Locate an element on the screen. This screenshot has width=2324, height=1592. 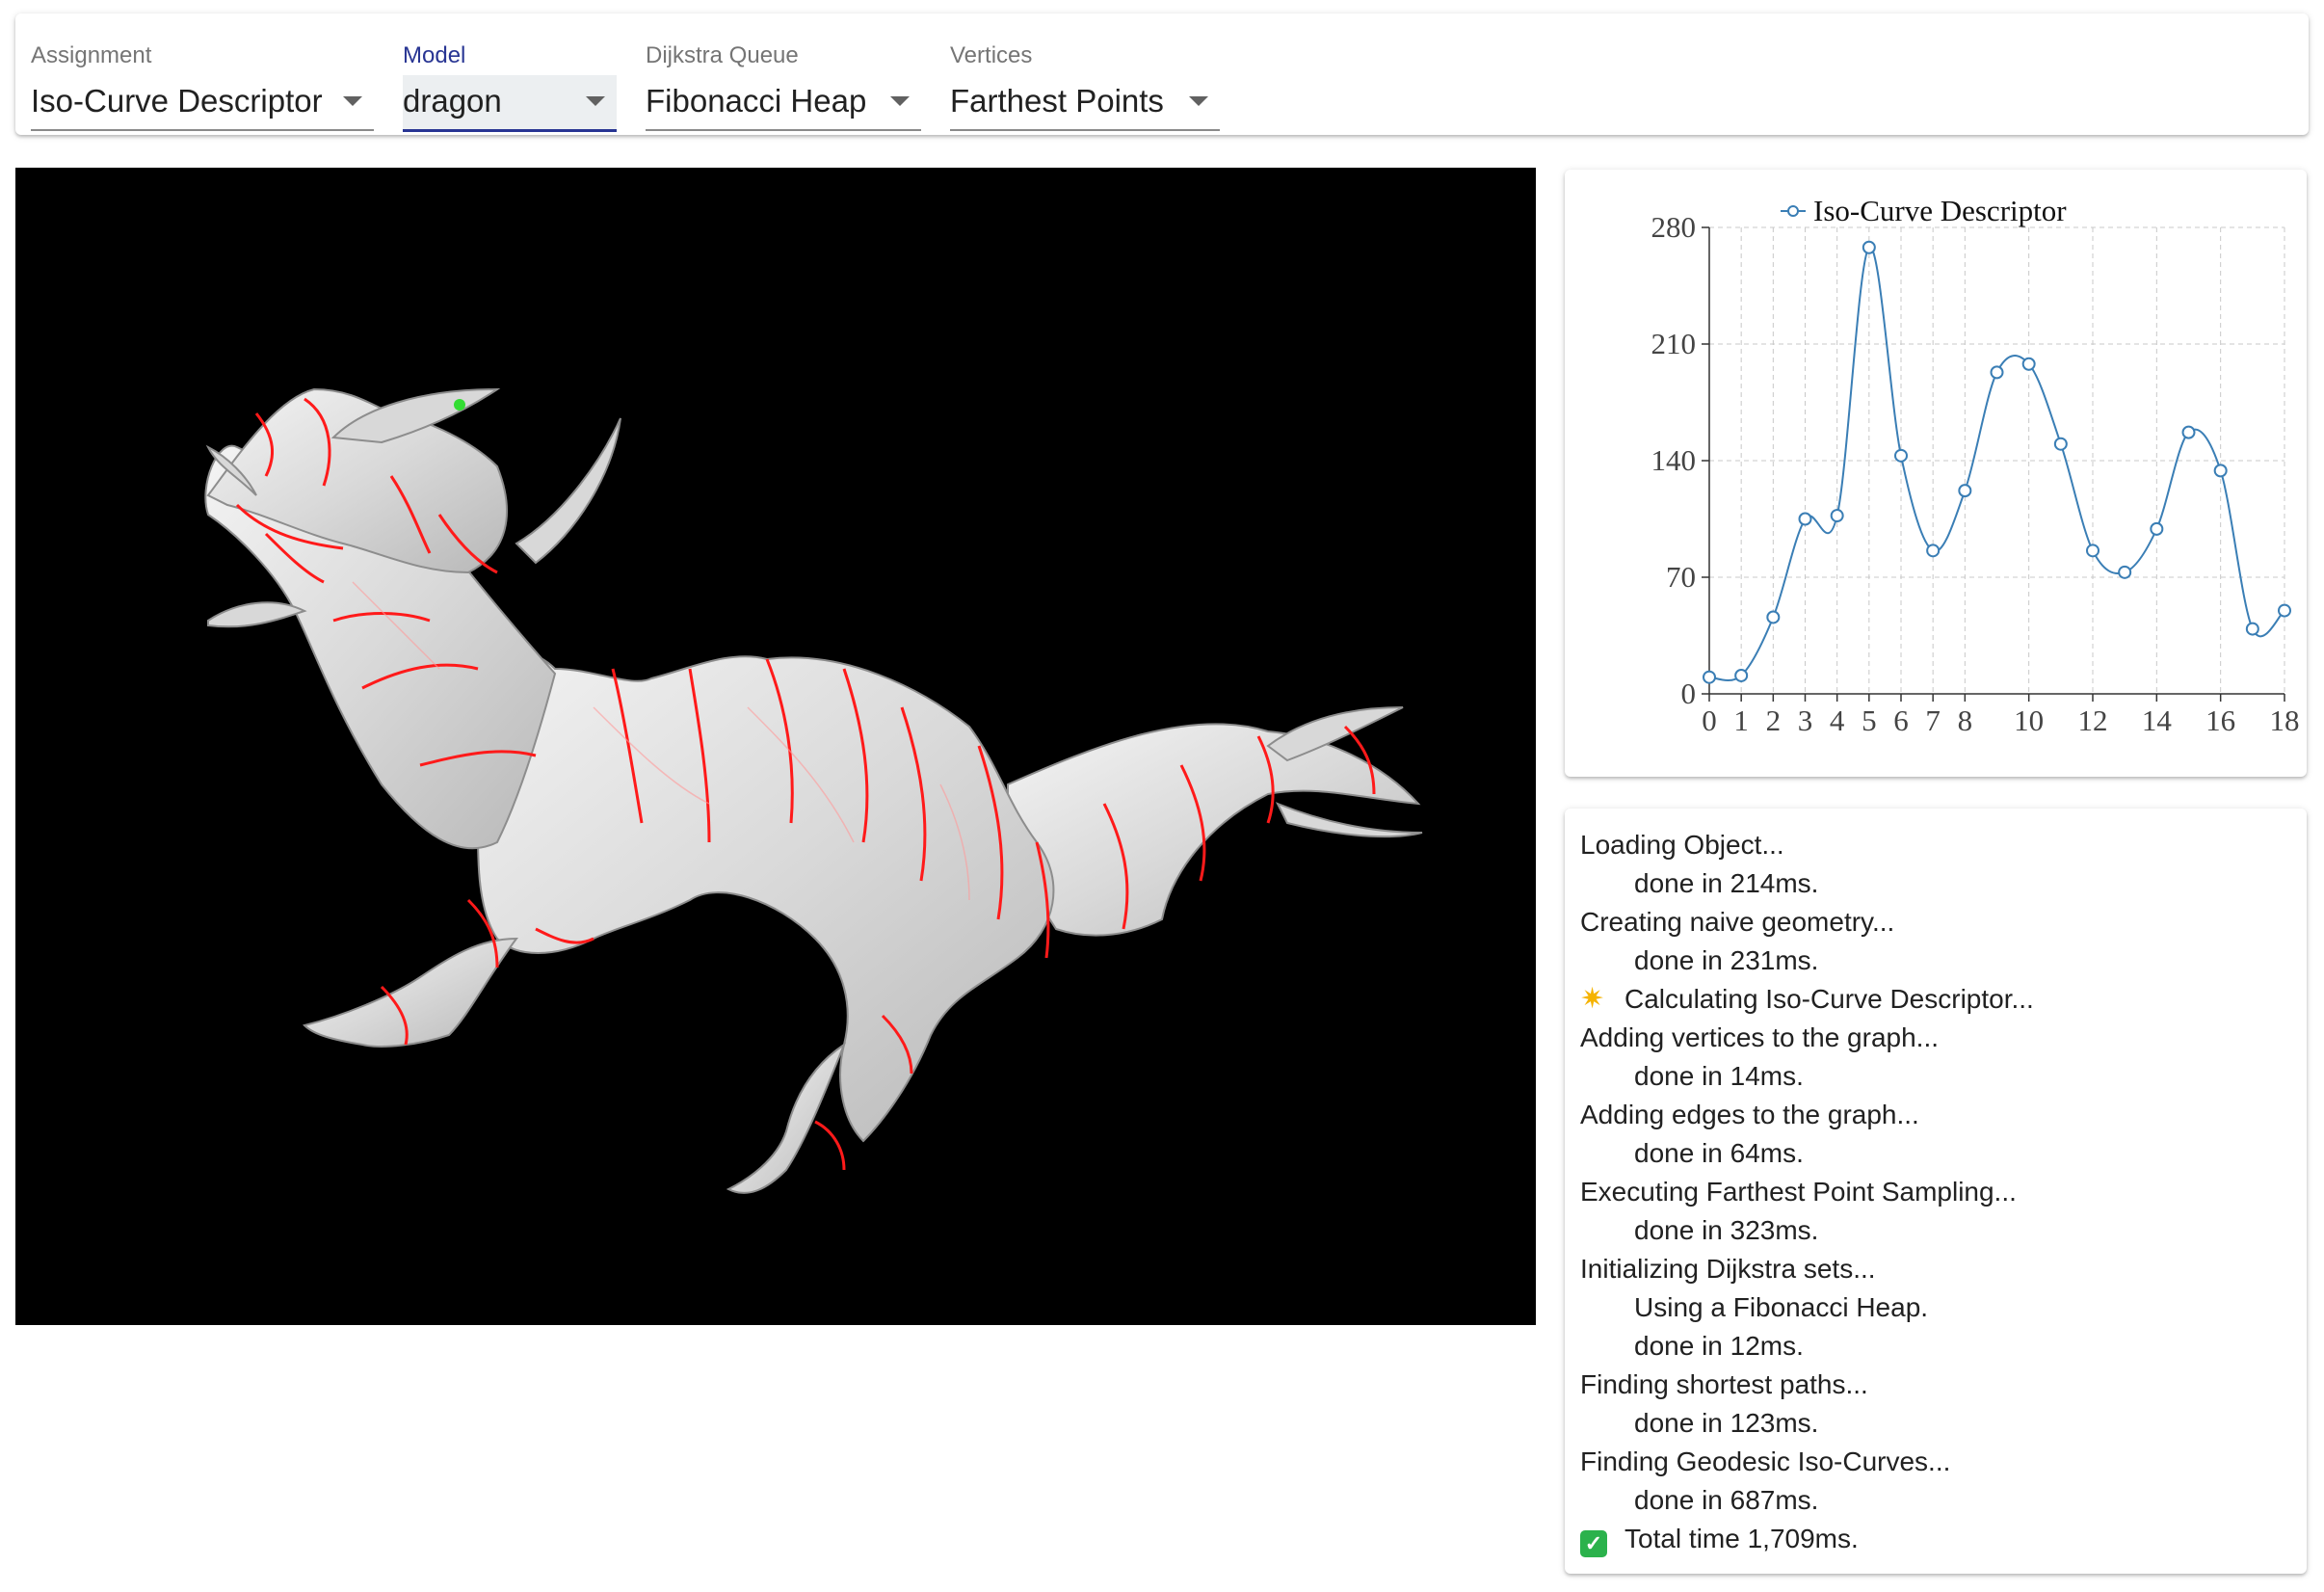
model-dropdown: dragon is located at coordinates (510, 103).